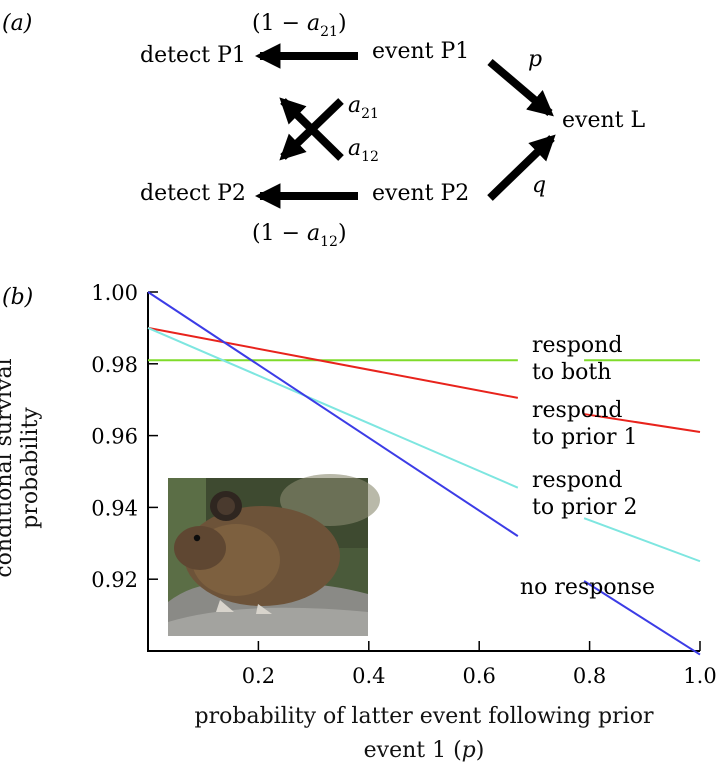 The width and height of the screenshot is (720, 768). What do you see at coordinates (539, 185) in the screenshot?
I see `label-q: q` at bounding box center [539, 185].